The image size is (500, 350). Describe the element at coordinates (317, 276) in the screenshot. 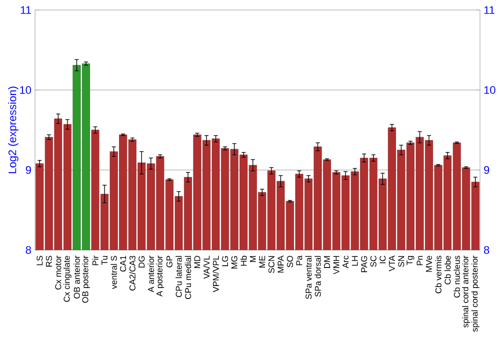

I see `x-tick-label: SPa dorsal` at that location.